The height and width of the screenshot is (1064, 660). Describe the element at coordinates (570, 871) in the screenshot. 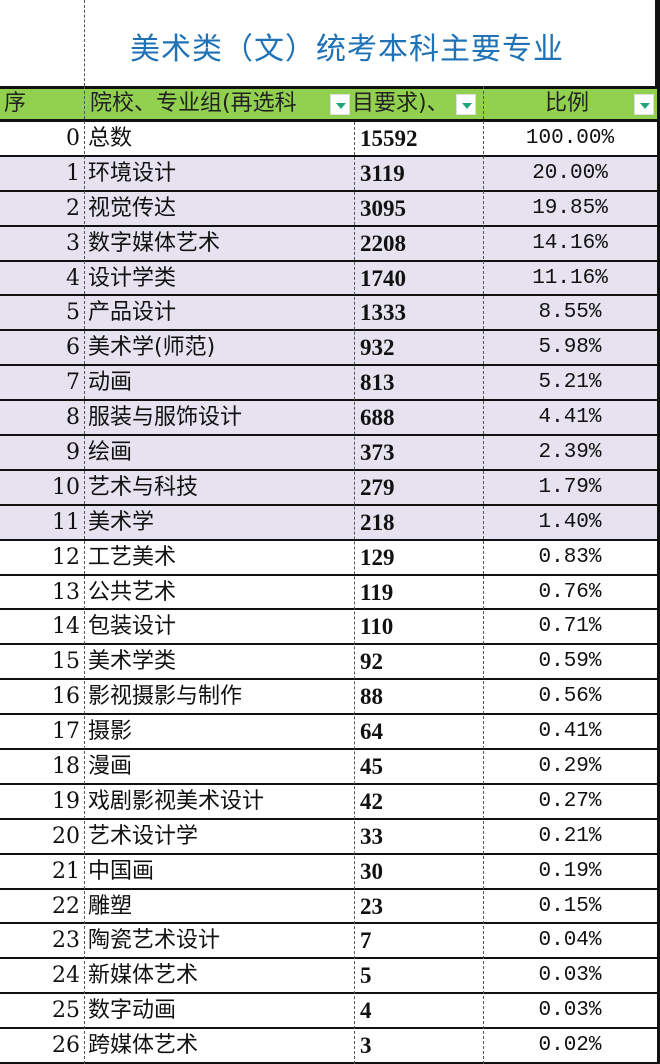

I see `major-ratio: 0.19%` at that location.